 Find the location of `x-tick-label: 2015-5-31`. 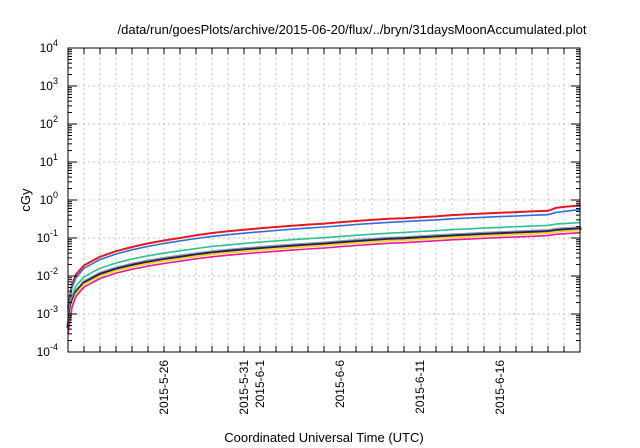

x-tick-label: 2015-5-31 is located at coordinates (244, 387).